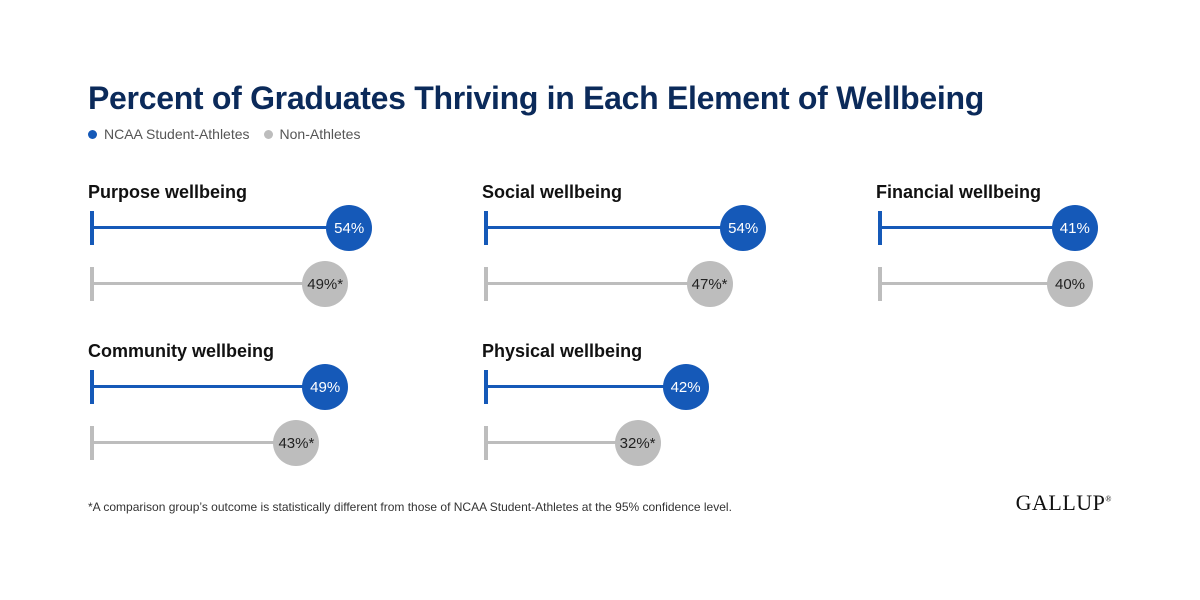  I want to click on legend: NCAA Student-Athletes Non-Athletes, so click(224, 134).